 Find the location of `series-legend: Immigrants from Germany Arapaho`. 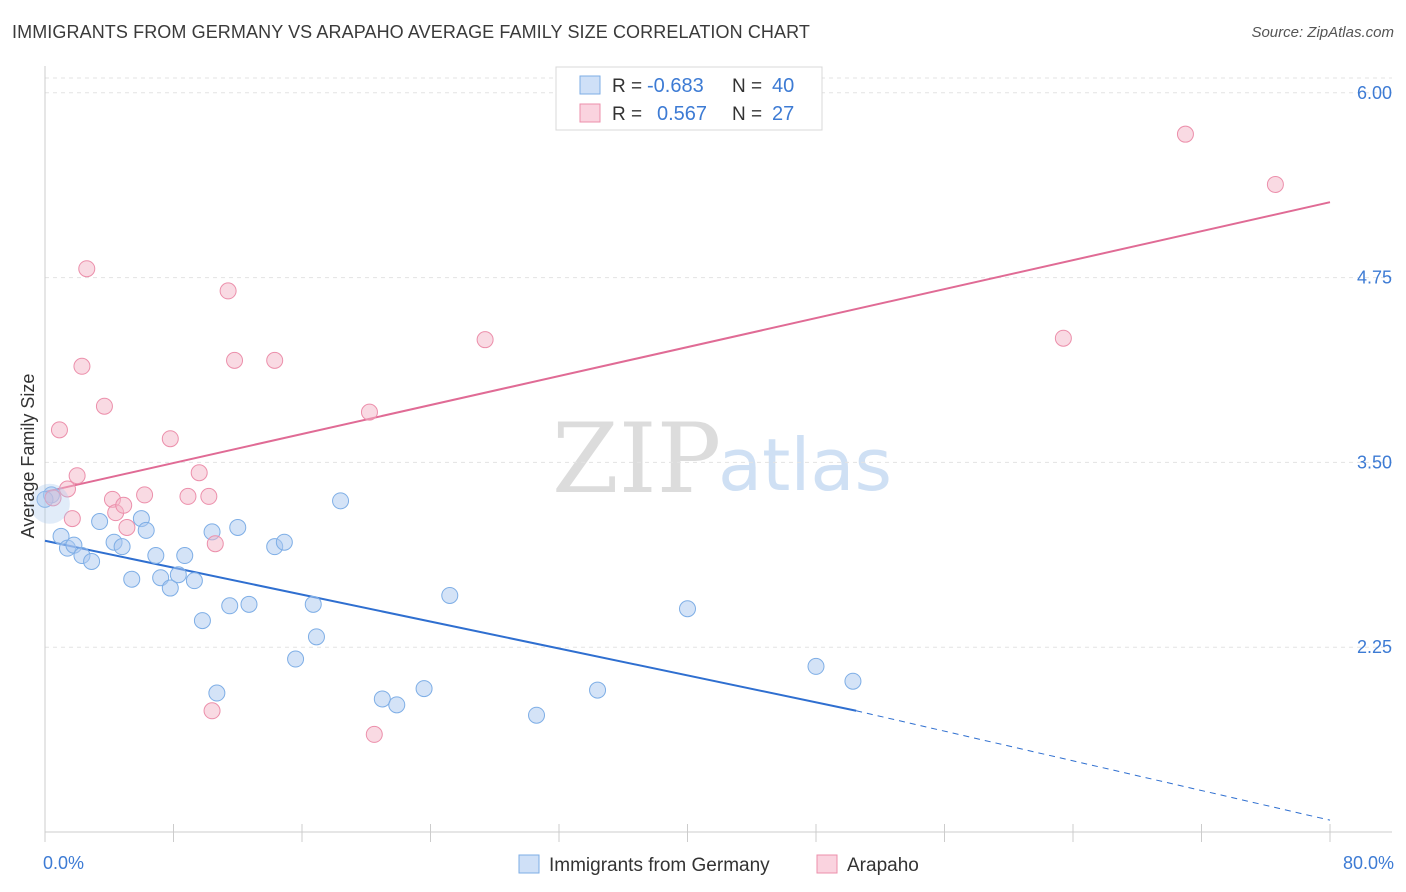

series-legend: Immigrants from Germany Arapaho is located at coordinates (718, 865).